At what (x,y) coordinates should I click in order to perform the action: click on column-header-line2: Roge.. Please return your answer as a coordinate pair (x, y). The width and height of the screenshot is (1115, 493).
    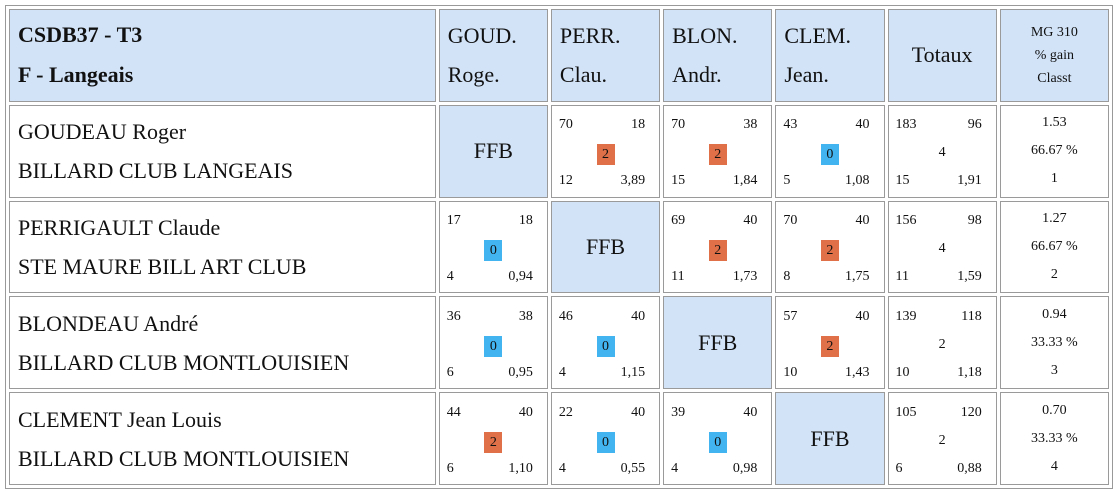
    Looking at the image, I should click on (473, 75).